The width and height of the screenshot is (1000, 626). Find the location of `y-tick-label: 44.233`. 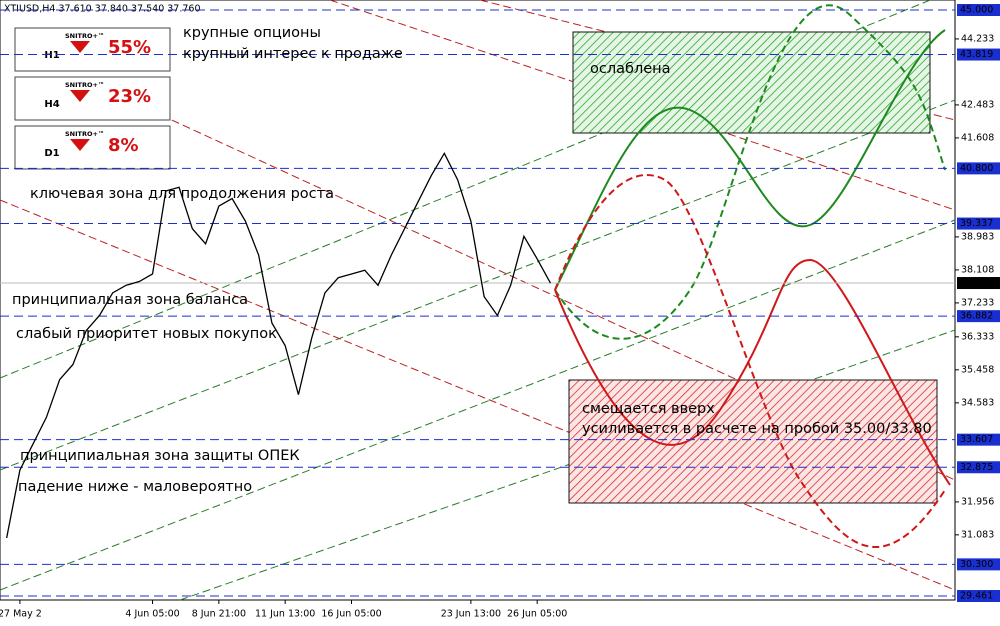

y-tick-label: 44.233 is located at coordinates (977, 38).